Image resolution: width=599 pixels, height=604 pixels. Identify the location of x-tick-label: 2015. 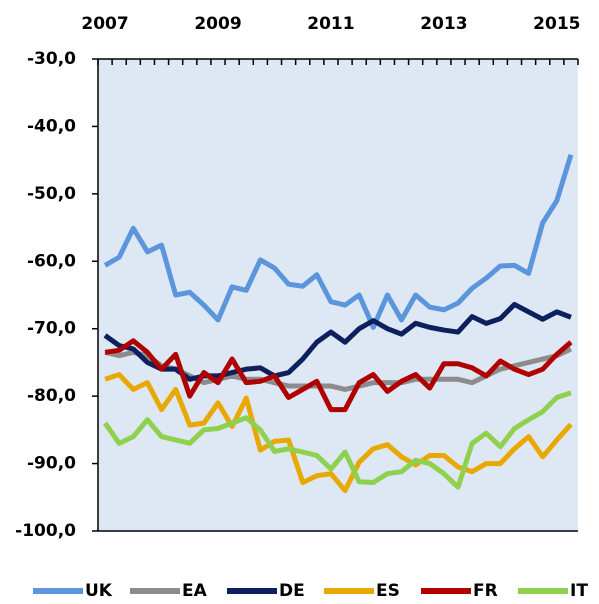
(556, 24).